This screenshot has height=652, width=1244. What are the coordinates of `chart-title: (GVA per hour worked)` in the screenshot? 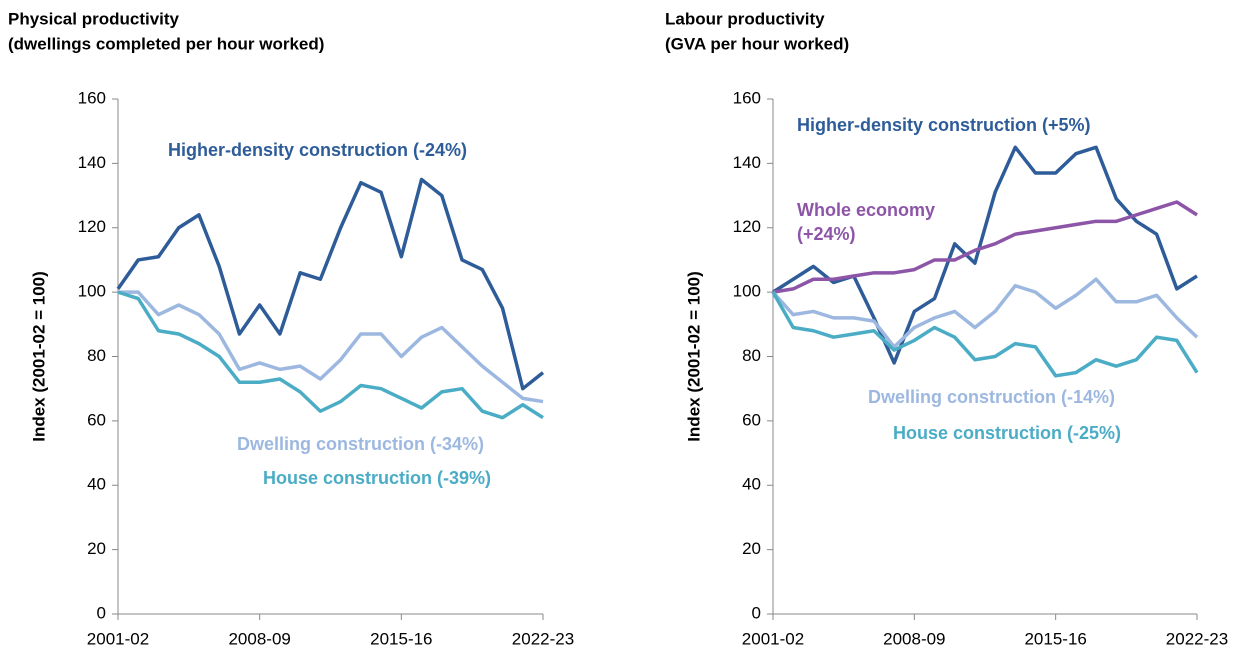 It's located at (757, 43).